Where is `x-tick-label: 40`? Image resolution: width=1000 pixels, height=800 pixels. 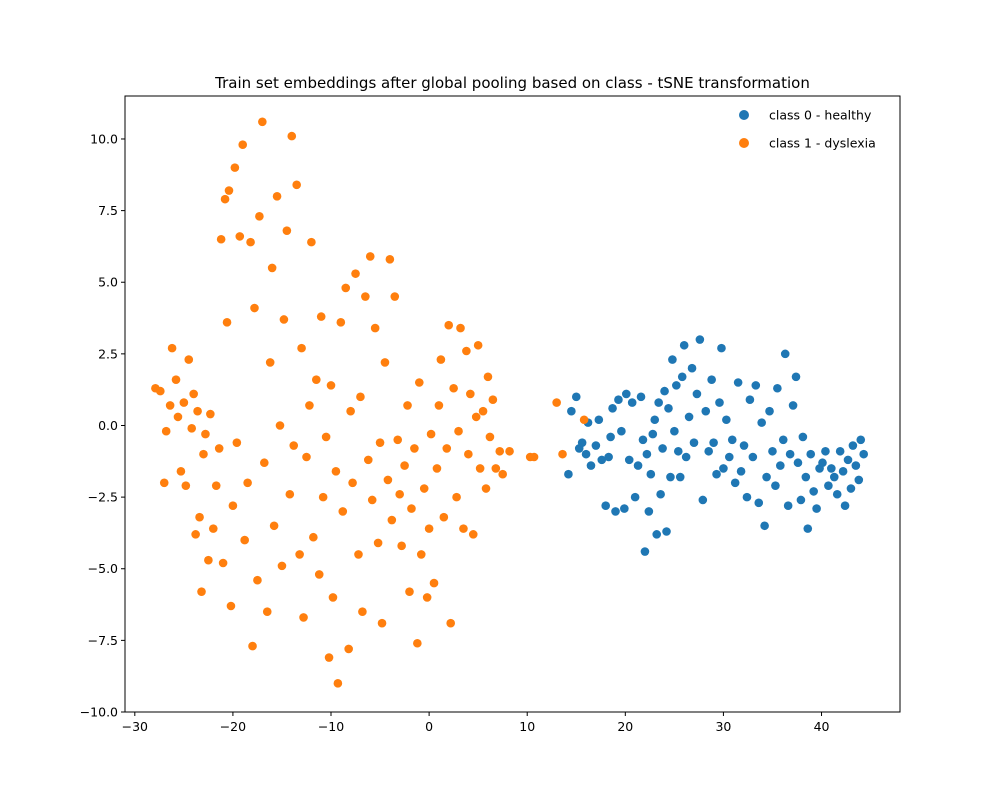
x-tick-label: 40 is located at coordinates (822, 726).